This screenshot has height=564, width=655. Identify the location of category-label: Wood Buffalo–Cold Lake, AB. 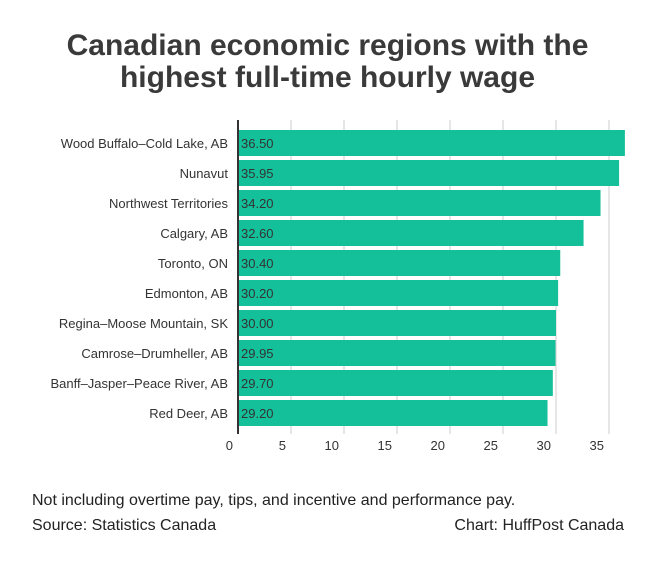
(144, 143).